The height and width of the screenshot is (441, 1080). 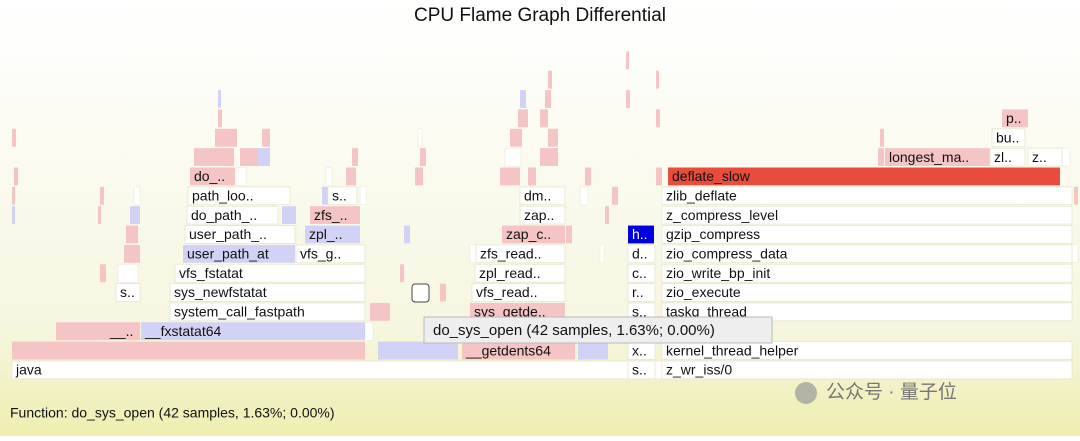 What do you see at coordinates (699, 370) in the screenshot?
I see `frame-label: z_wr_iss/0` at bounding box center [699, 370].